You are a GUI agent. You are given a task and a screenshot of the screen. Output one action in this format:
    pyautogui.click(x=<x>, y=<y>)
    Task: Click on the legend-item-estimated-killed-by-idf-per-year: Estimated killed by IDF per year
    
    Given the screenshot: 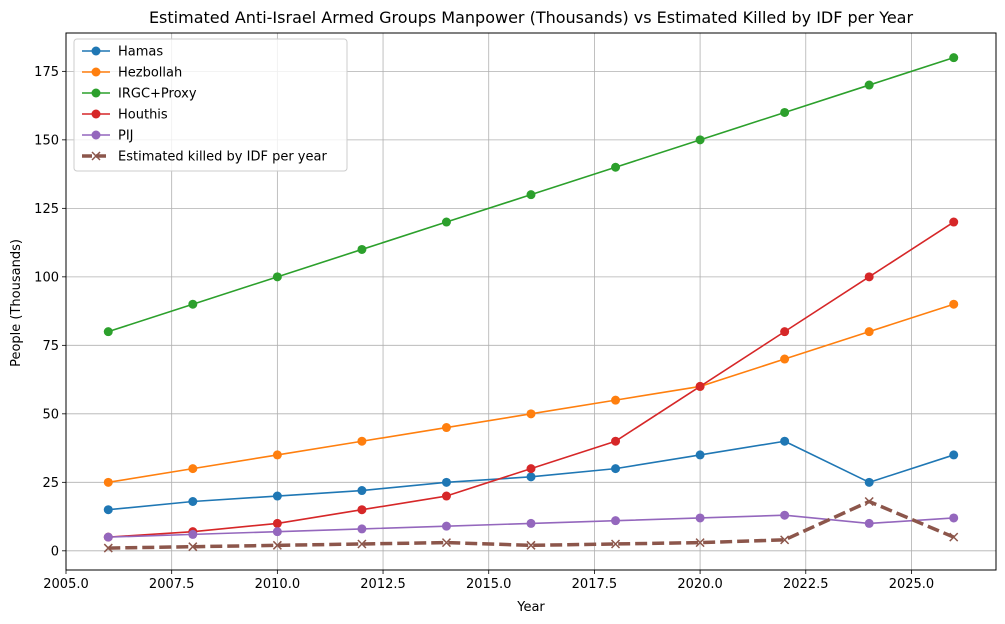 What is the action you would take?
    pyautogui.click(x=204, y=157)
    